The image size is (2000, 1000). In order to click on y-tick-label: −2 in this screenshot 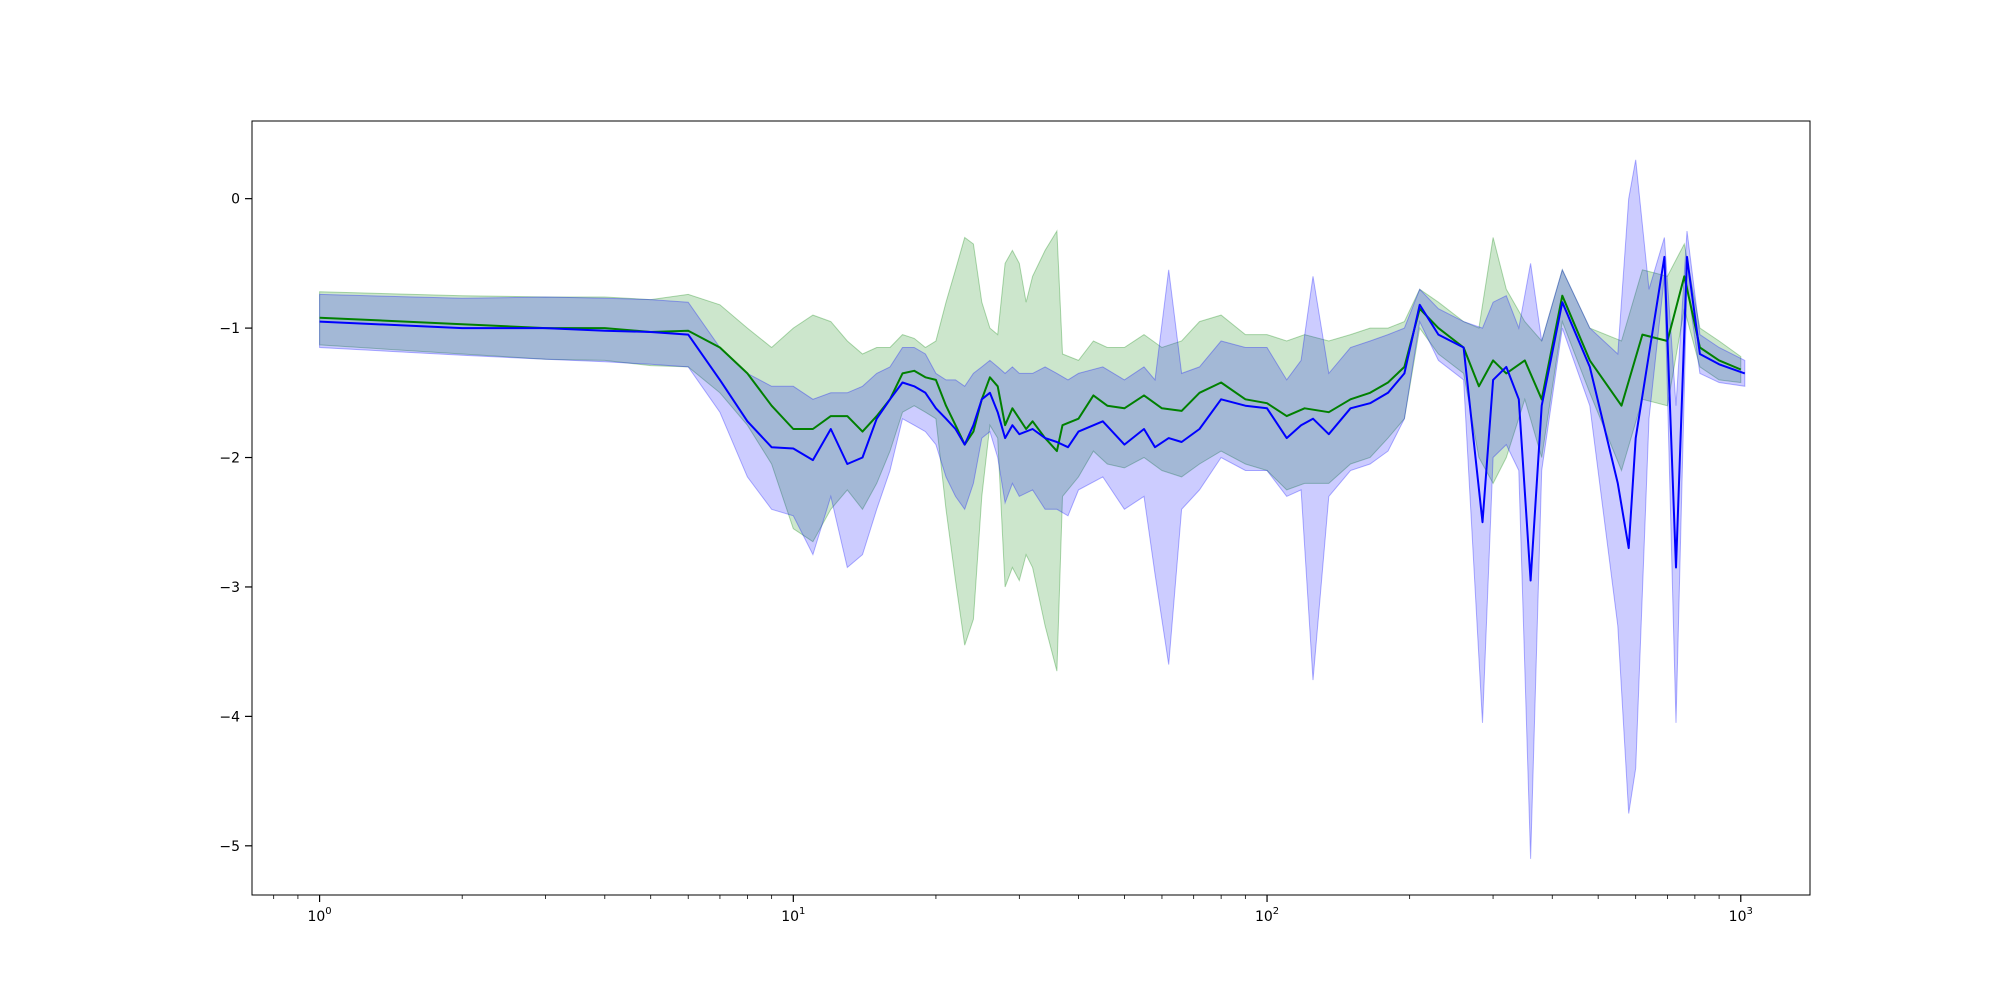, I will do `click(229, 459)`.